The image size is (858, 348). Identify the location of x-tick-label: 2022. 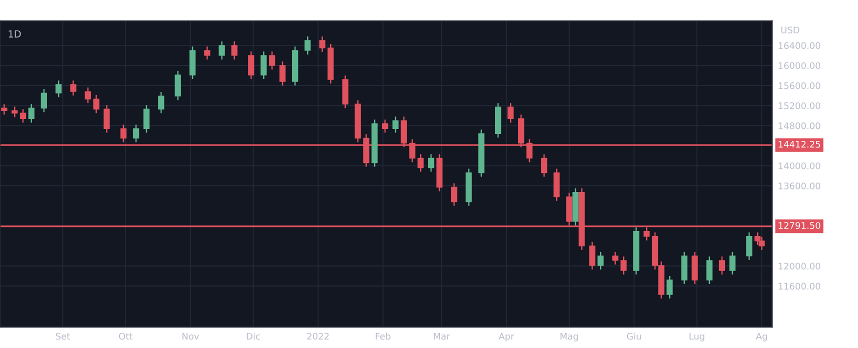
(318, 336).